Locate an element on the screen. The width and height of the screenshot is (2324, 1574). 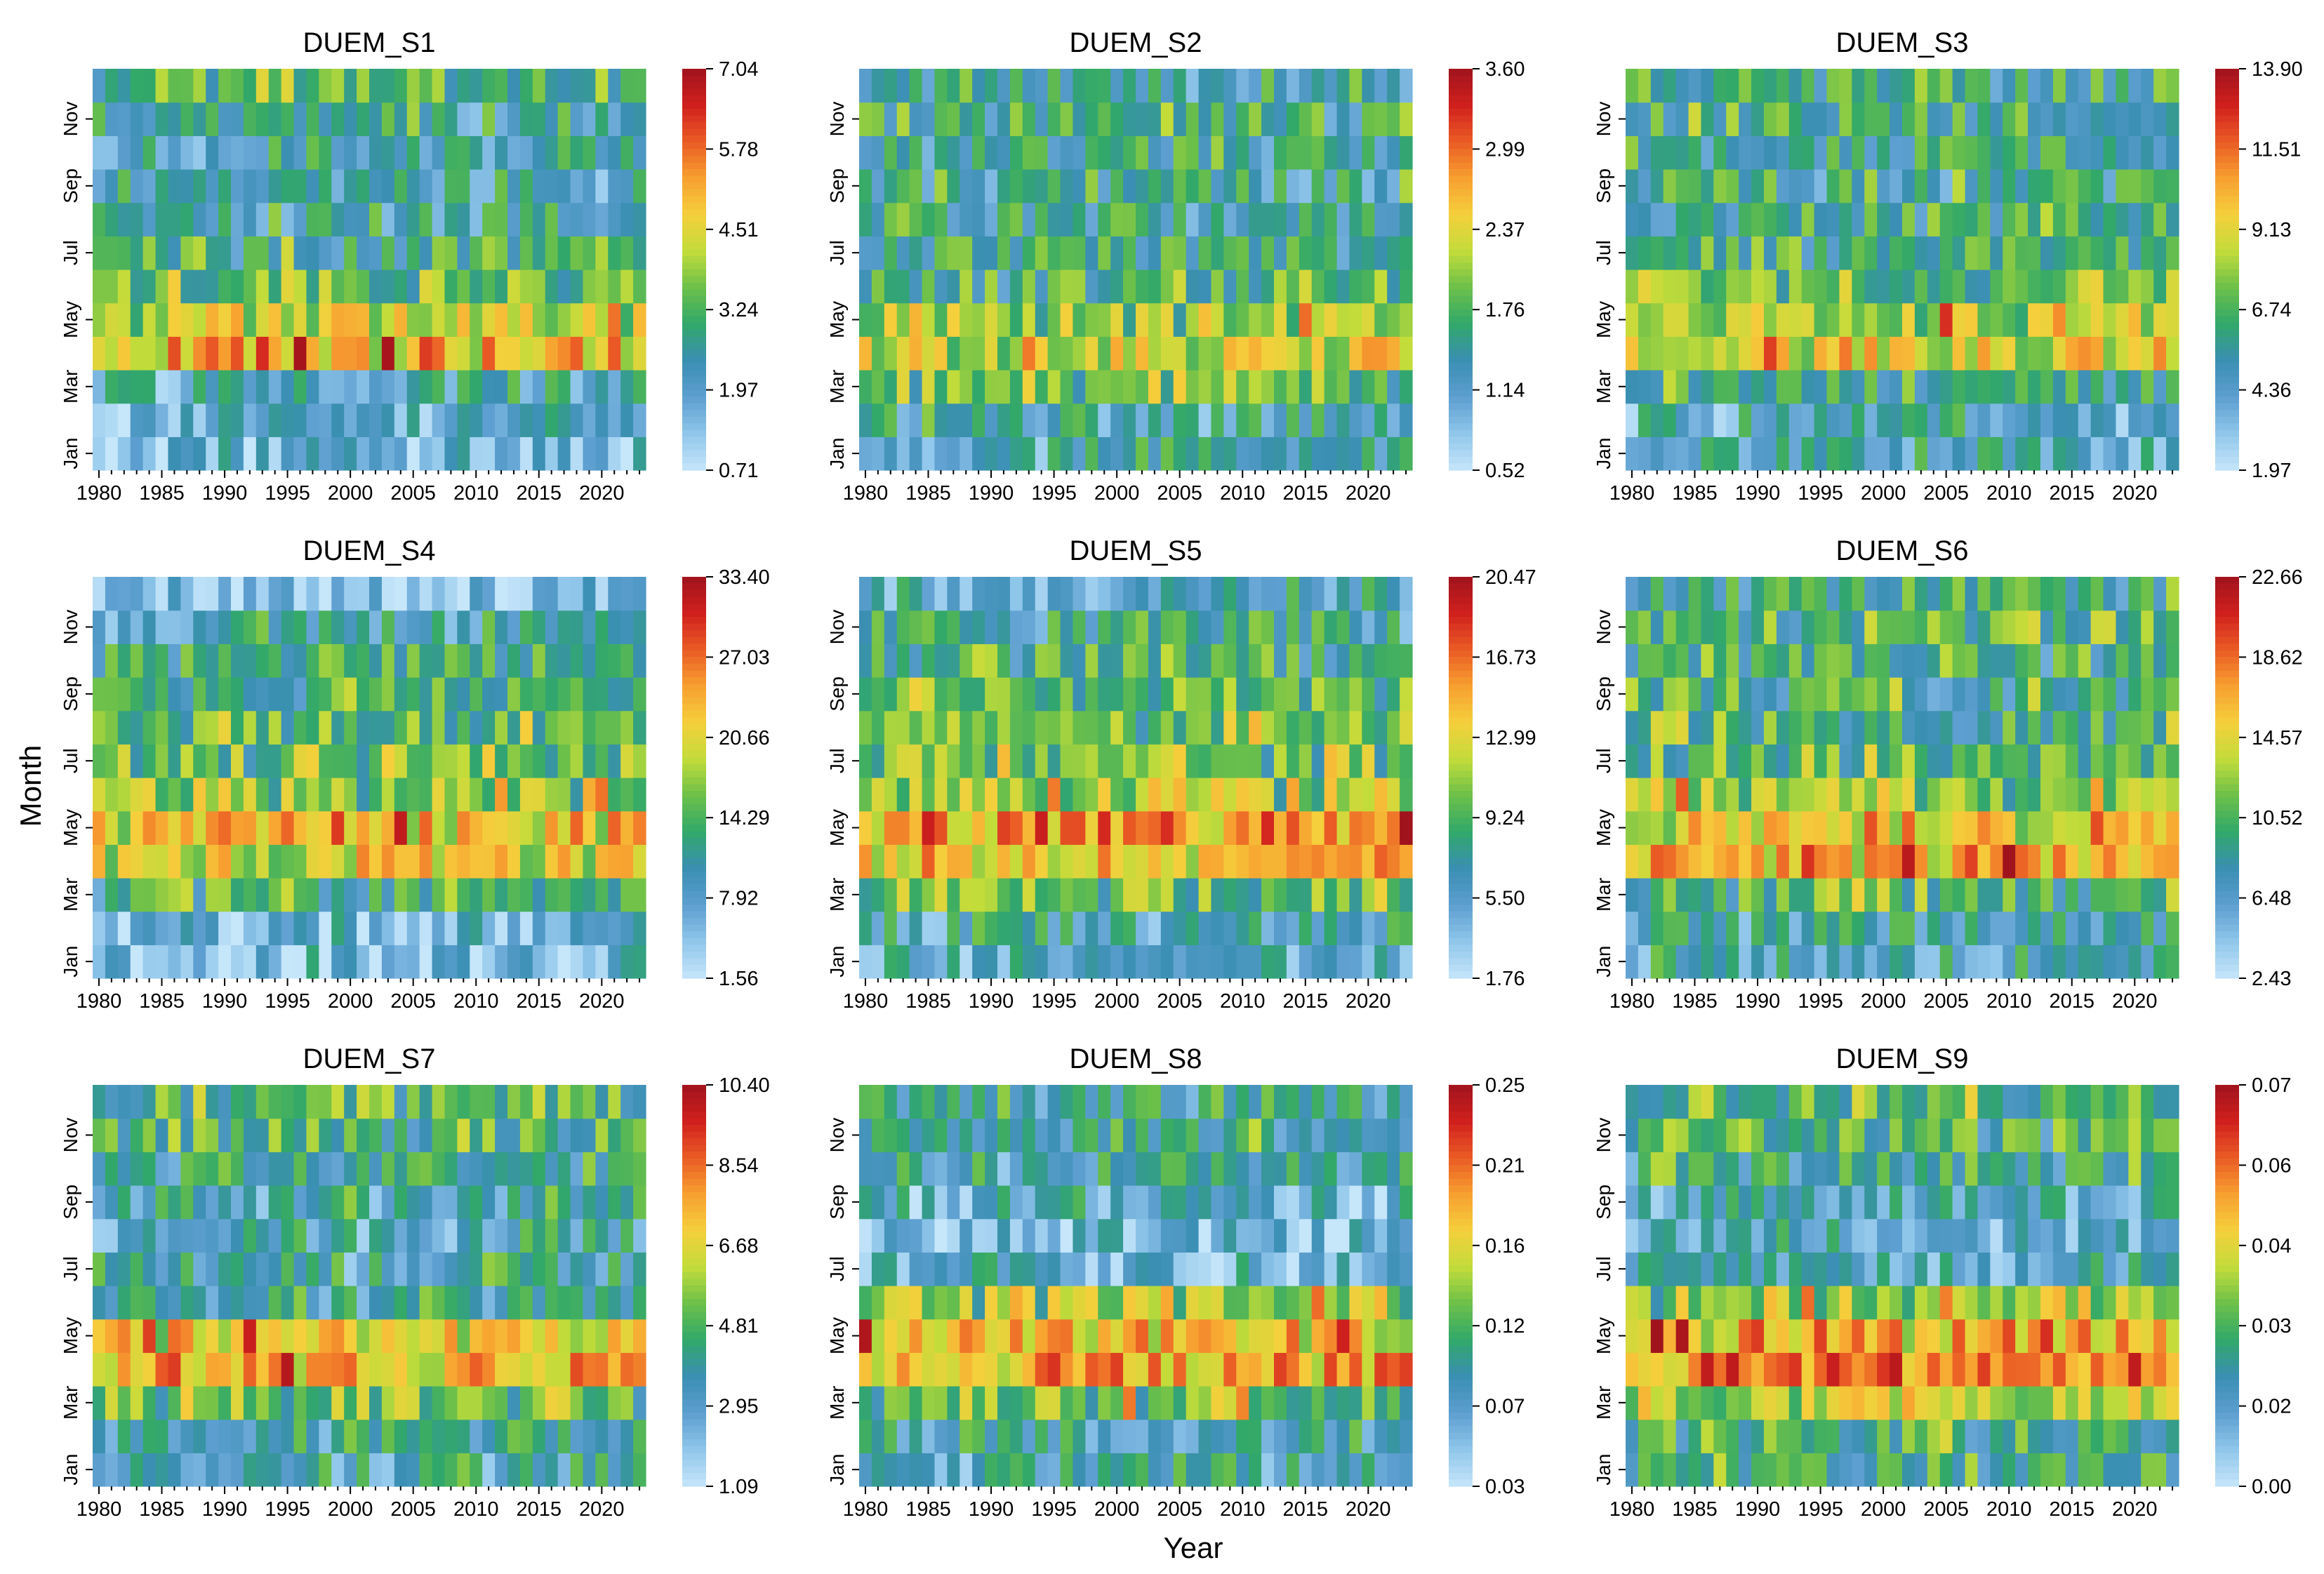
y-tick-label: Jul is located at coordinates (837, 760).